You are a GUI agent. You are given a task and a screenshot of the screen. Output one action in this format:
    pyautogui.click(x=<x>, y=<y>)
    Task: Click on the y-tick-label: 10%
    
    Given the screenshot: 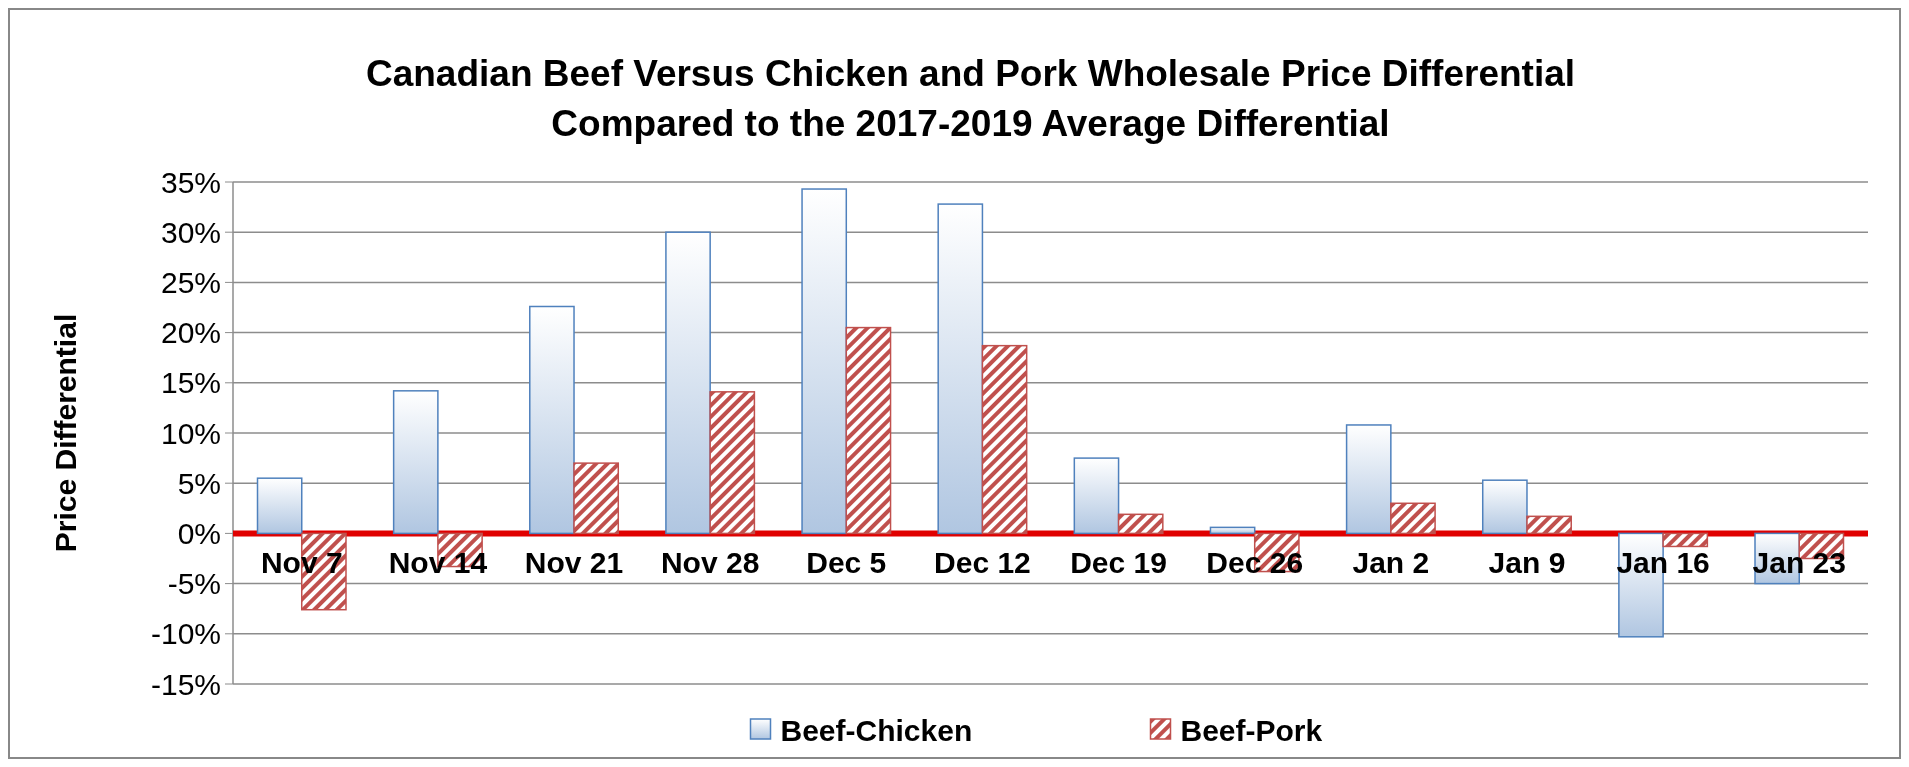 What is the action you would take?
    pyautogui.click(x=190, y=433)
    